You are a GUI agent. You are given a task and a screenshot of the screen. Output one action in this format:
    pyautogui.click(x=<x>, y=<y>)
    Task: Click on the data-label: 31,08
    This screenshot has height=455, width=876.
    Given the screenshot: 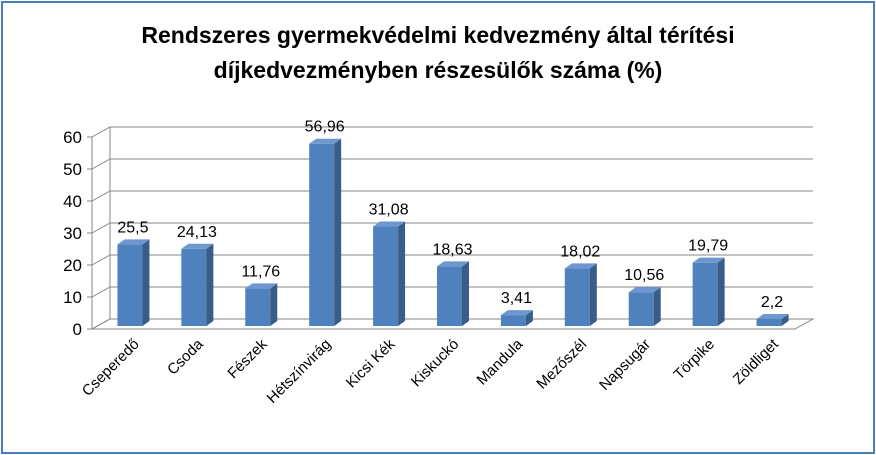 What is the action you would take?
    pyautogui.click(x=389, y=210)
    